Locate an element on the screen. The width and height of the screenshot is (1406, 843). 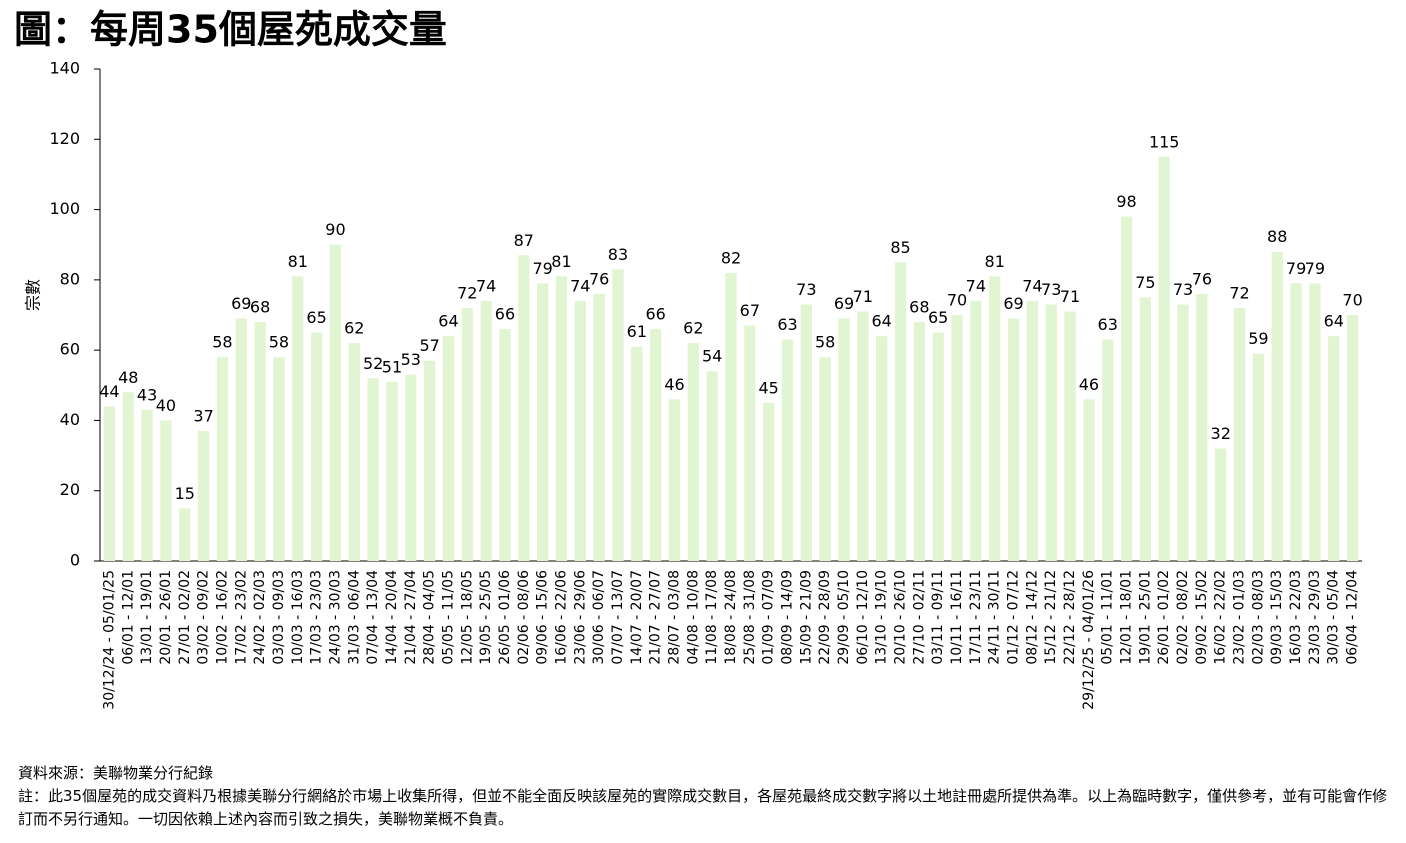
x-tick-label: 20/10 - 26/10 is located at coordinates (901, 617).